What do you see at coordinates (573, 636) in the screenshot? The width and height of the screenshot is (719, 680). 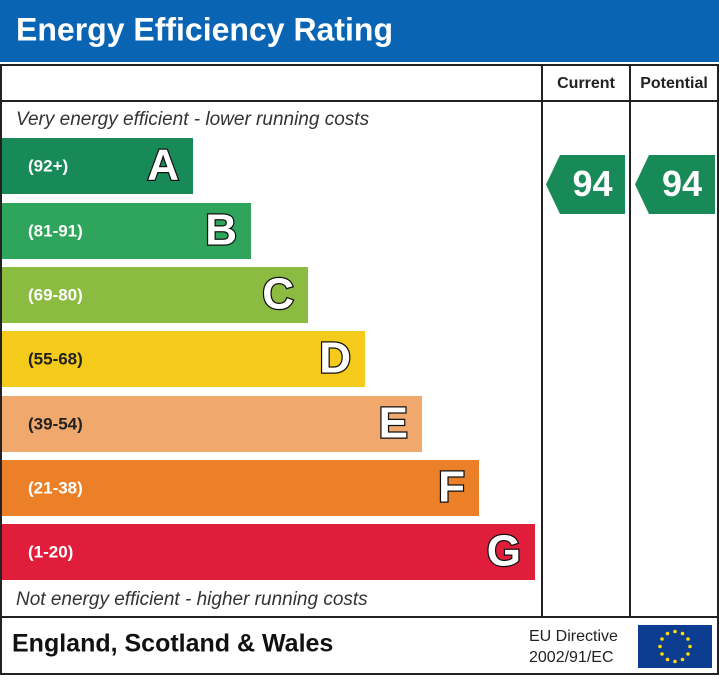 I see `directive: EU Directive` at bounding box center [573, 636].